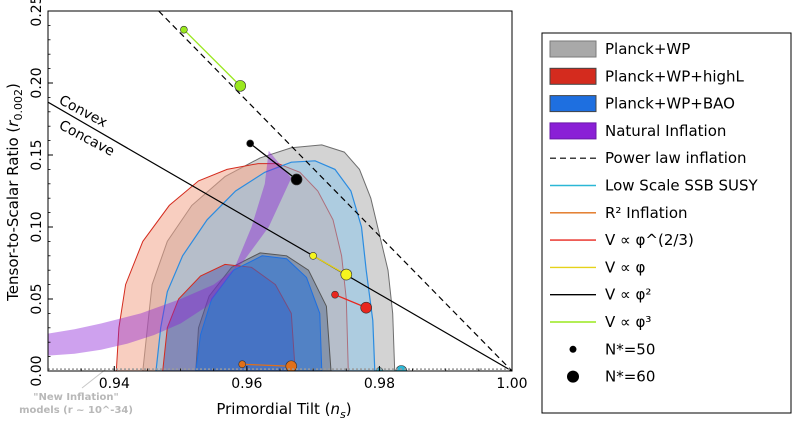 This screenshot has width=800, height=421. I want to click on legend-label-phi_3: V ∝ φ³, so click(628, 322).